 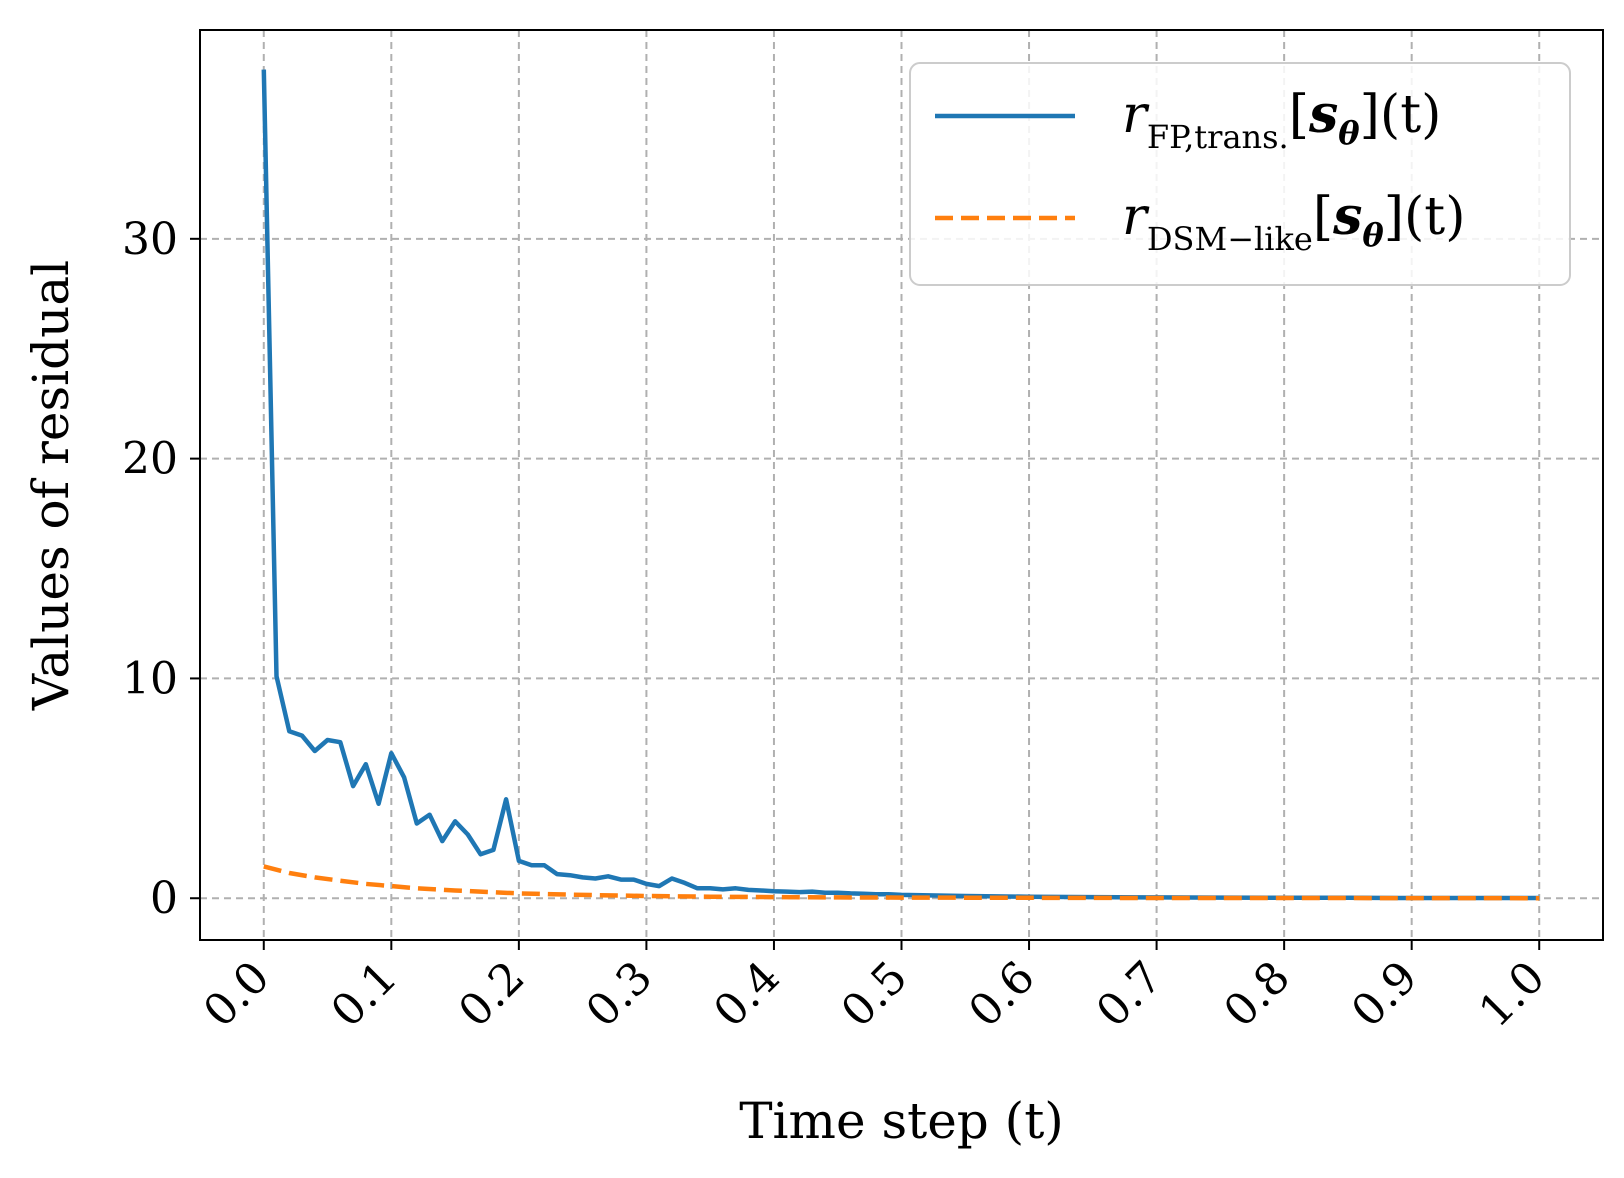 What do you see at coordinates (1136, 217) in the screenshot?
I see `legend-dsm-base: r` at bounding box center [1136, 217].